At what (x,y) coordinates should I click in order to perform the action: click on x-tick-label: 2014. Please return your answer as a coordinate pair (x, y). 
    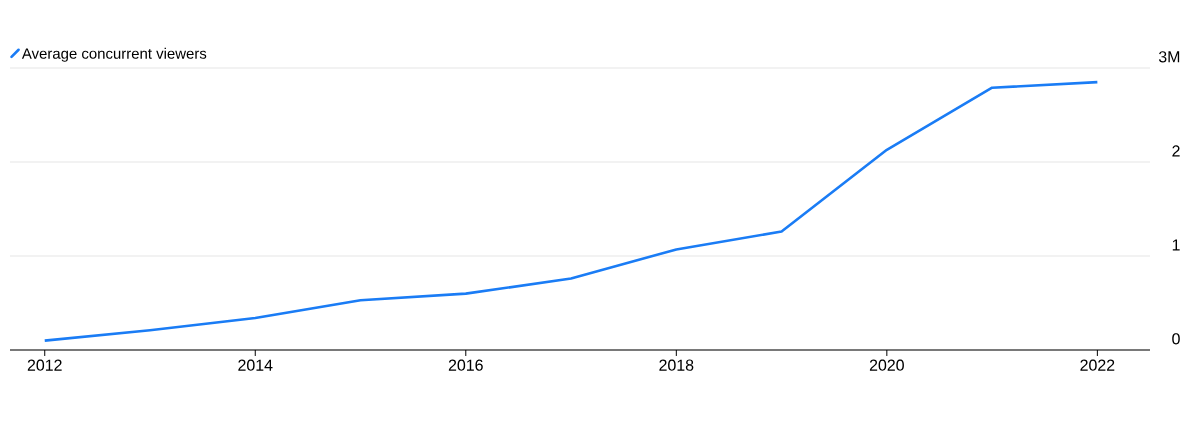
    Looking at the image, I should click on (255, 365).